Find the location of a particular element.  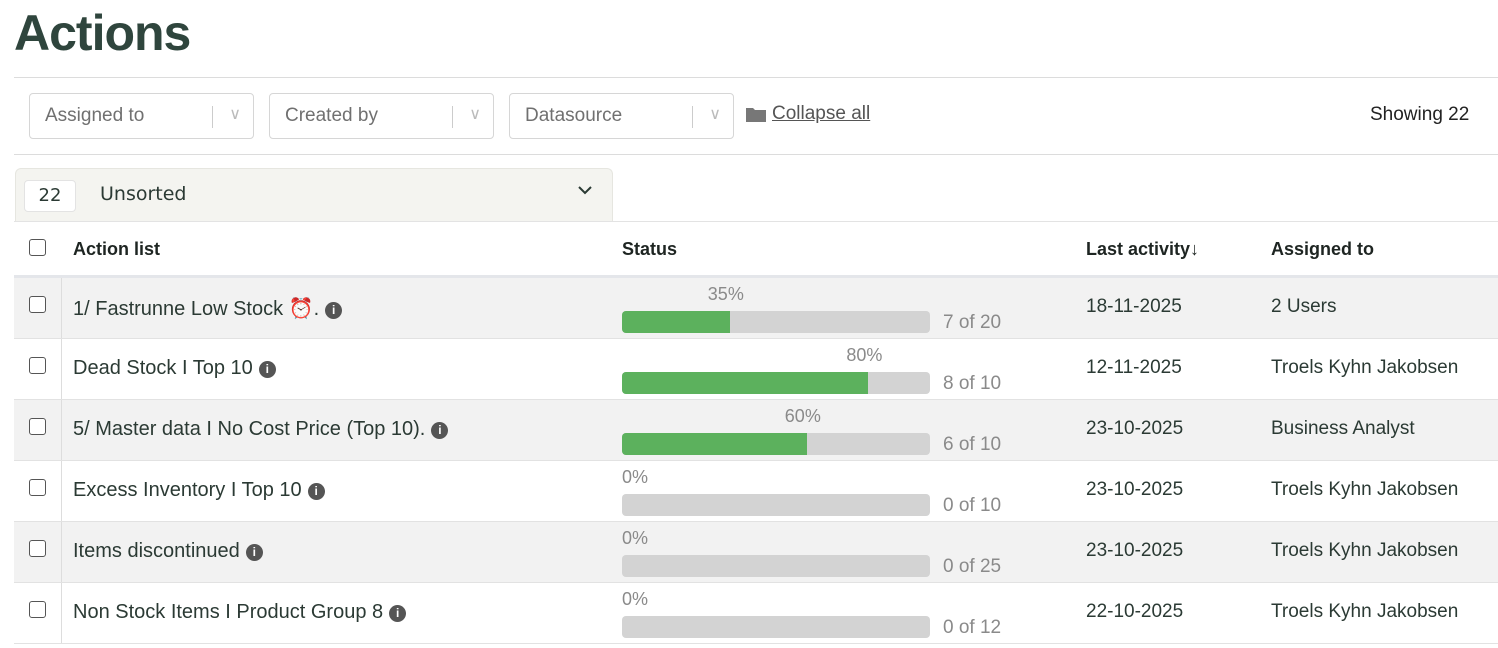

assigned-to-value: 2 Users is located at coordinates (1304, 306).